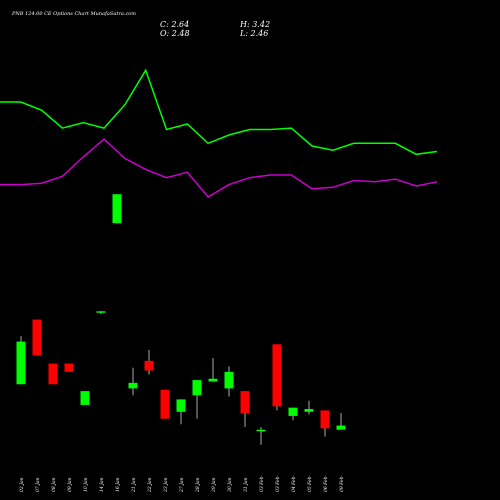 This screenshot has height=500, width=500. I want to click on x-tick-label: 28 Jan, so click(198, 485).